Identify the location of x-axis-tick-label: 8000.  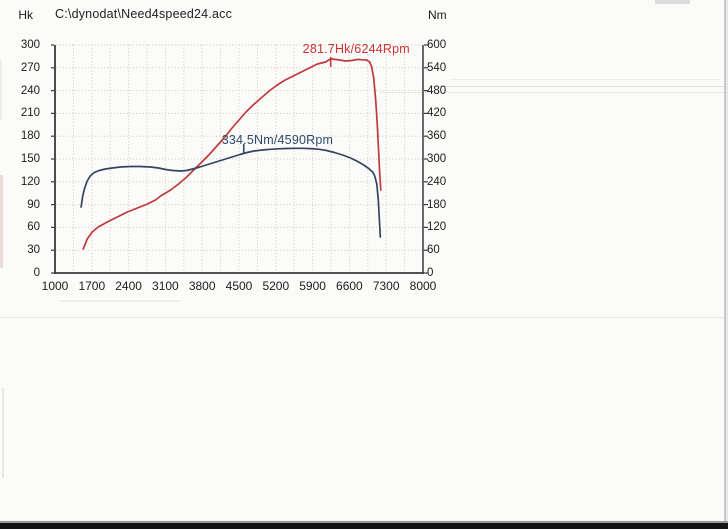
(423, 286).